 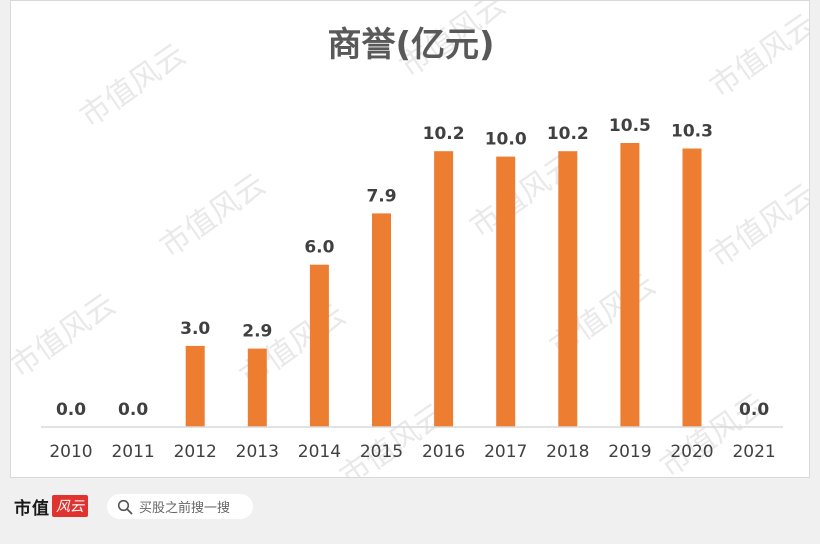 I want to click on x-tick-label-2016: 2016, so click(x=443, y=452).